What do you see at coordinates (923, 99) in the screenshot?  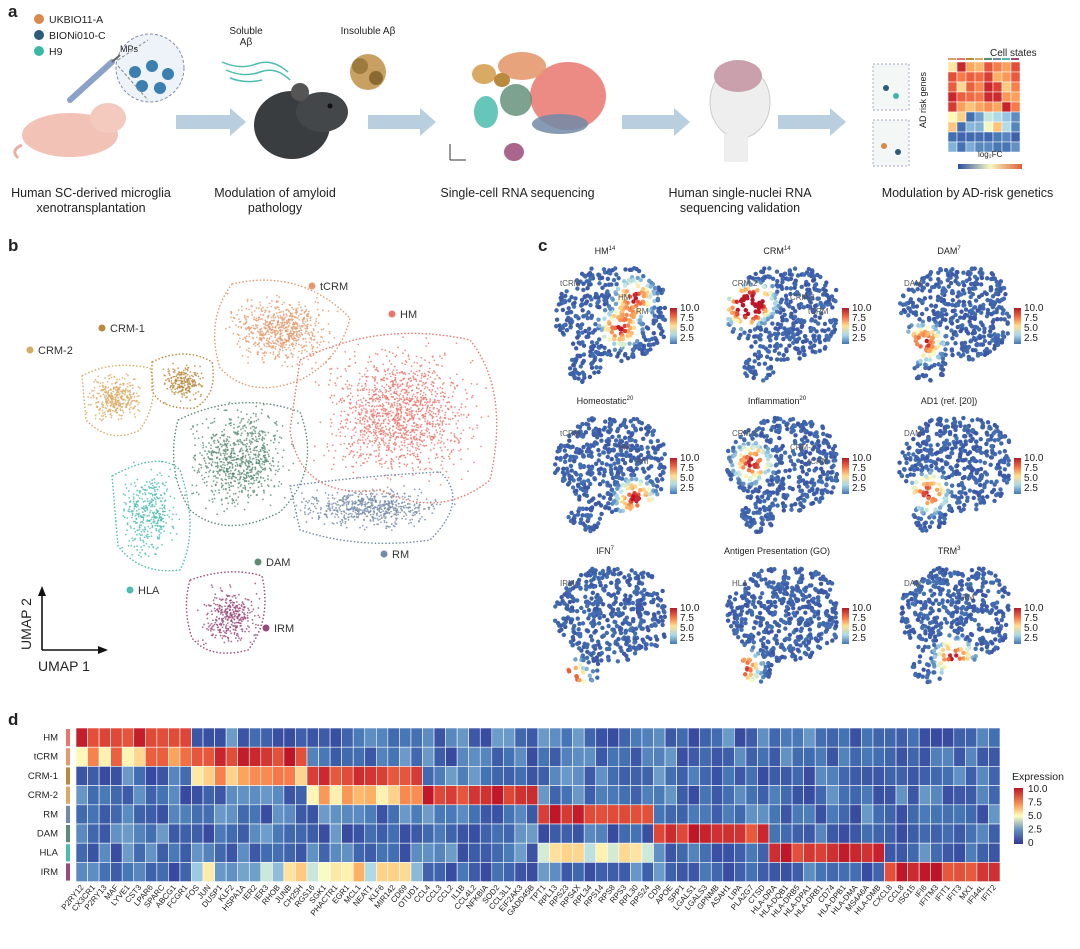 I see `ad-risk-label: AD risk genes` at bounding box center [923, 99].